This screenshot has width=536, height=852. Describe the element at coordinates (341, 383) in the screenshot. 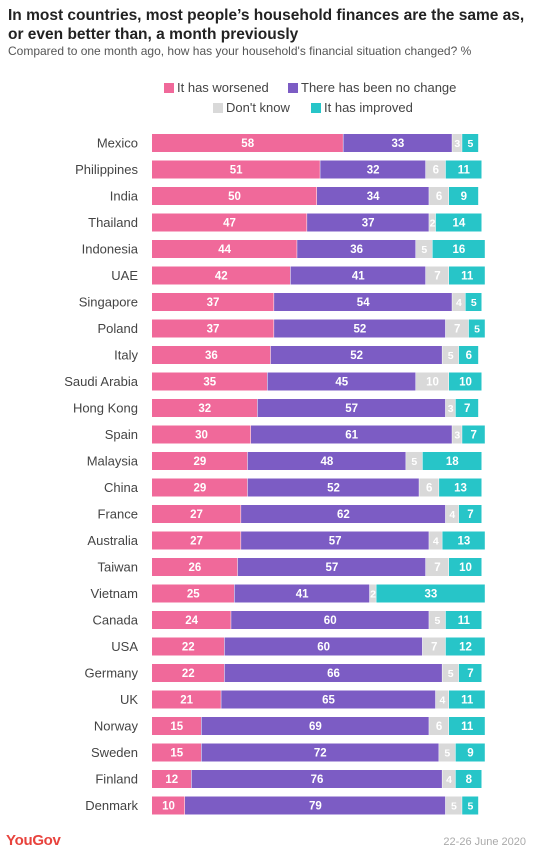

I see `value-label-saudi-arabia-there-has-been-no-change: 45` at that location.